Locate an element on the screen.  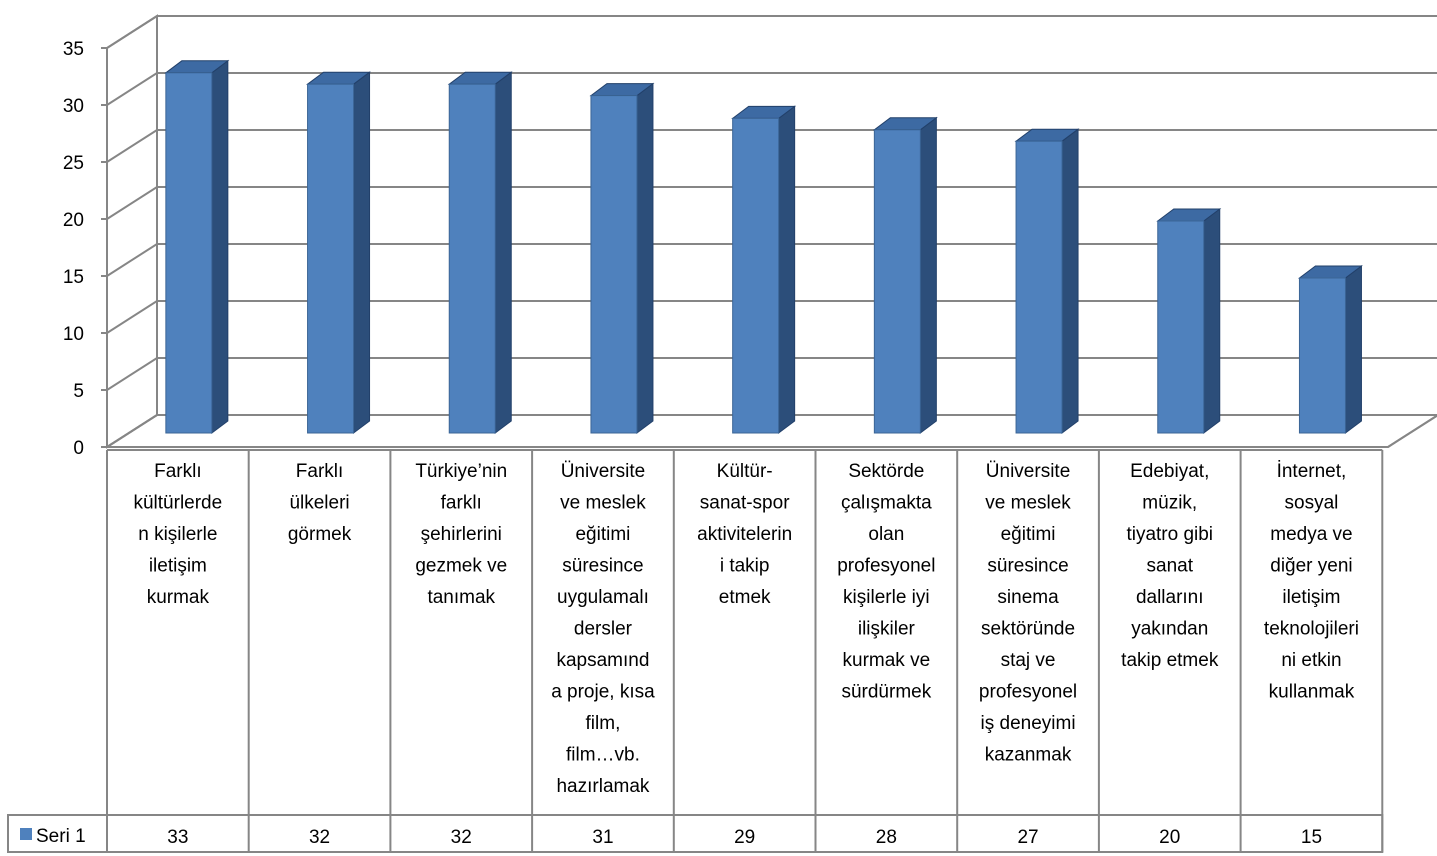
y-tick-label: 10 is located at coordinates (73, 334).